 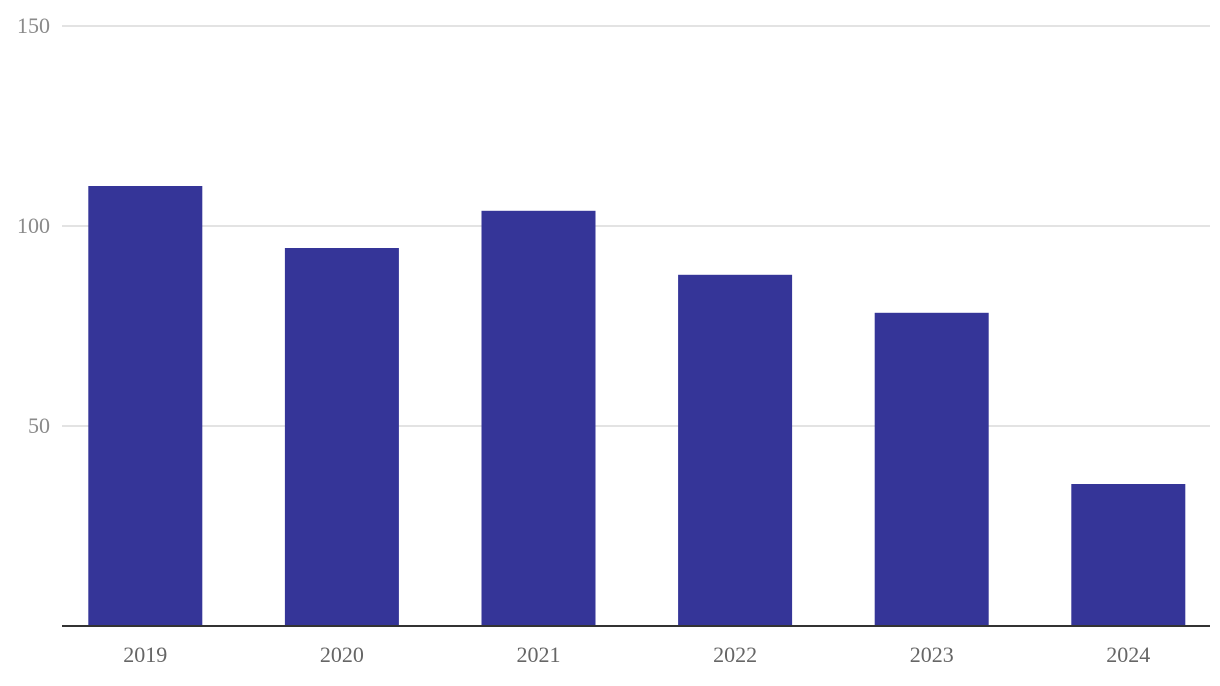 What do you see at coordinates (735, 654) in the screenshot?
I see `x-tick-label: 2022` at bounding box center [735, 654].